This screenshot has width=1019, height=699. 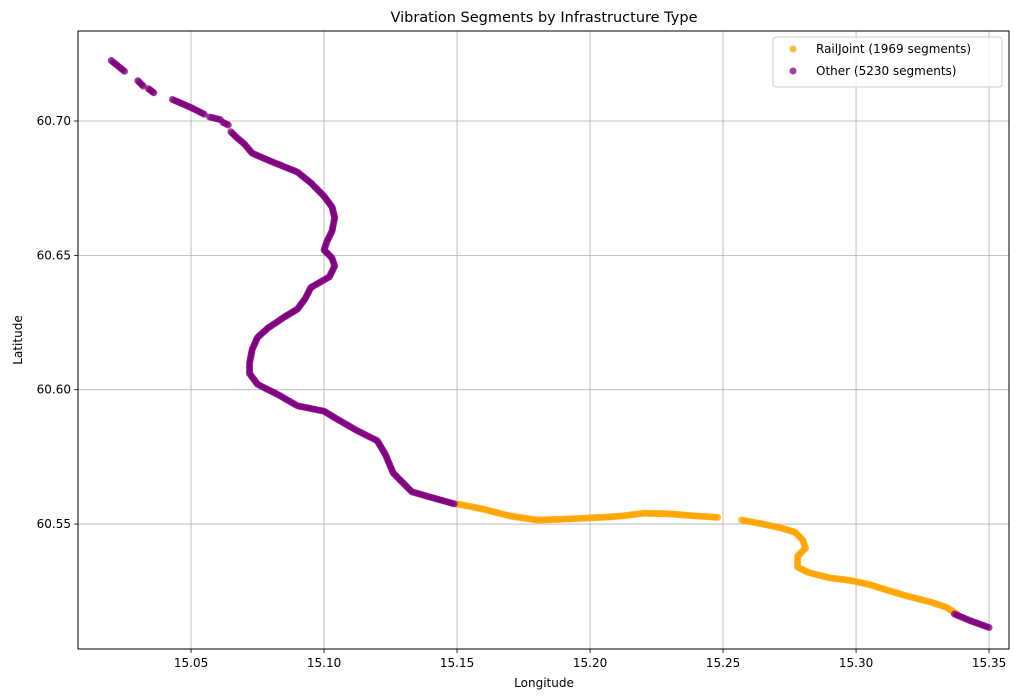 What do you see at coordinates (18, 339) in the screenshot?
I see `y-axis-label: Latitude` at bounding box center [18, 339].